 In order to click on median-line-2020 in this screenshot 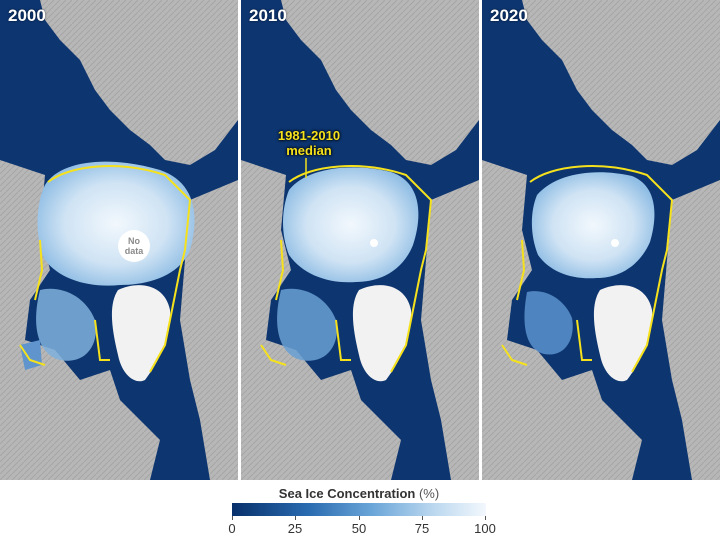, I will do `click(587, 269)`.